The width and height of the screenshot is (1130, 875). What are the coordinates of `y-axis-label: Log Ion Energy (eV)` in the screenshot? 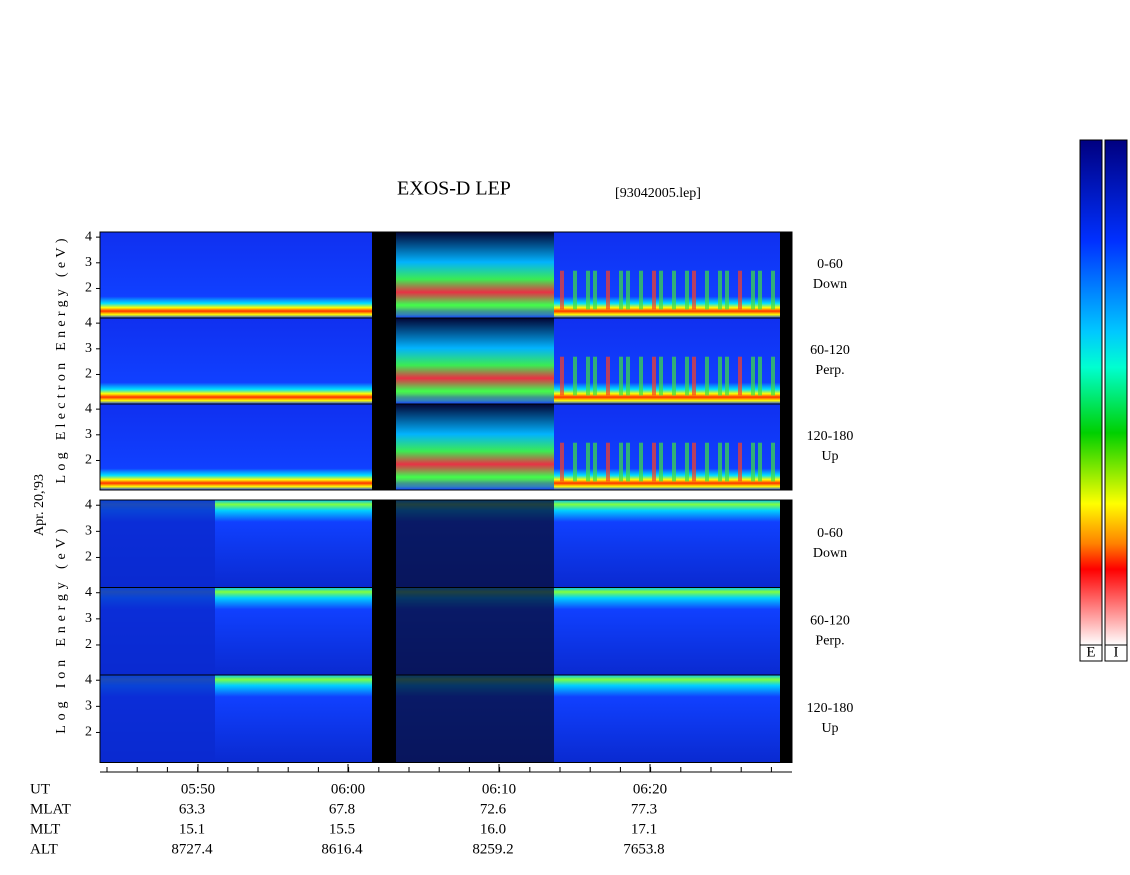 It's located at (61, 630).